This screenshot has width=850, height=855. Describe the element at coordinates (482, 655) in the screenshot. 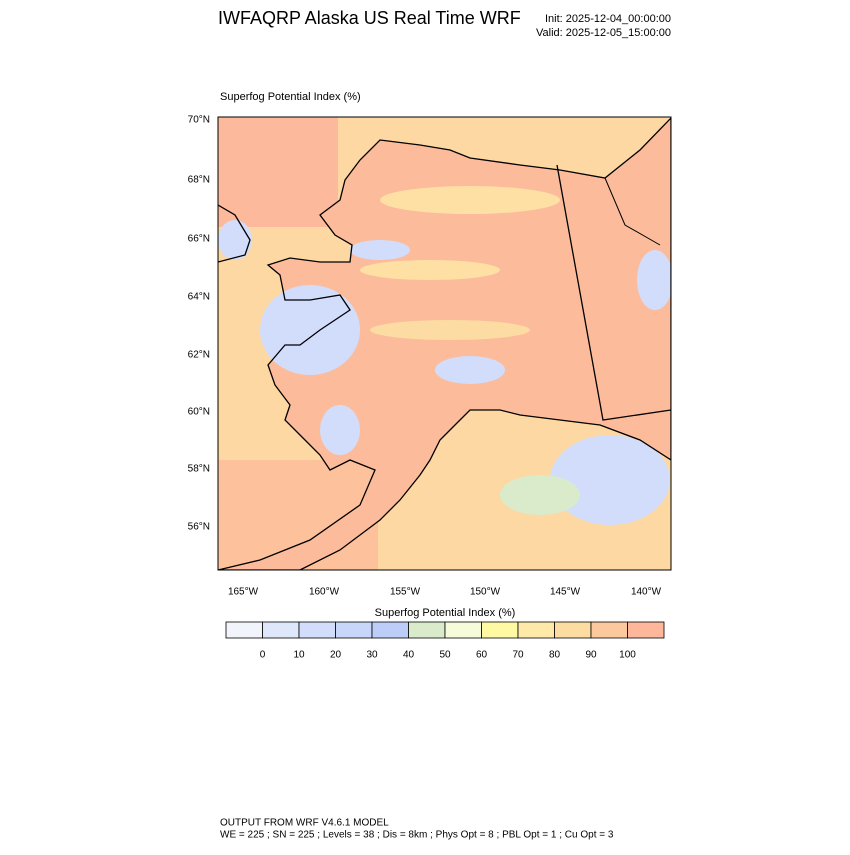

I see `colorbar-label: 60` at that location.